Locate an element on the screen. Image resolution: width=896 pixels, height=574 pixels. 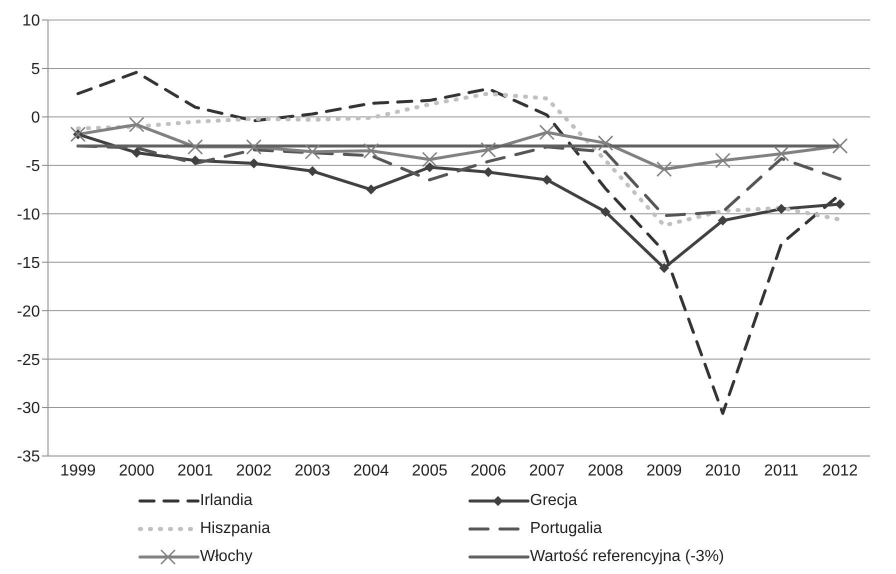
x-tick-label: 2007 is located at coordinates (547, 471).